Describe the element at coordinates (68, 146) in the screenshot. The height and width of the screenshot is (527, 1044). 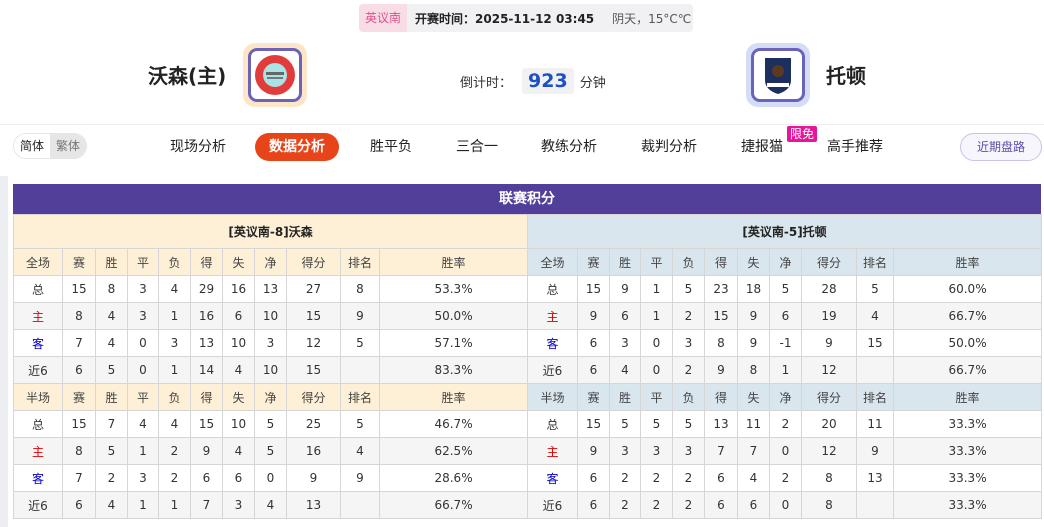
I see `lang-traditional: 繁体` at that location.